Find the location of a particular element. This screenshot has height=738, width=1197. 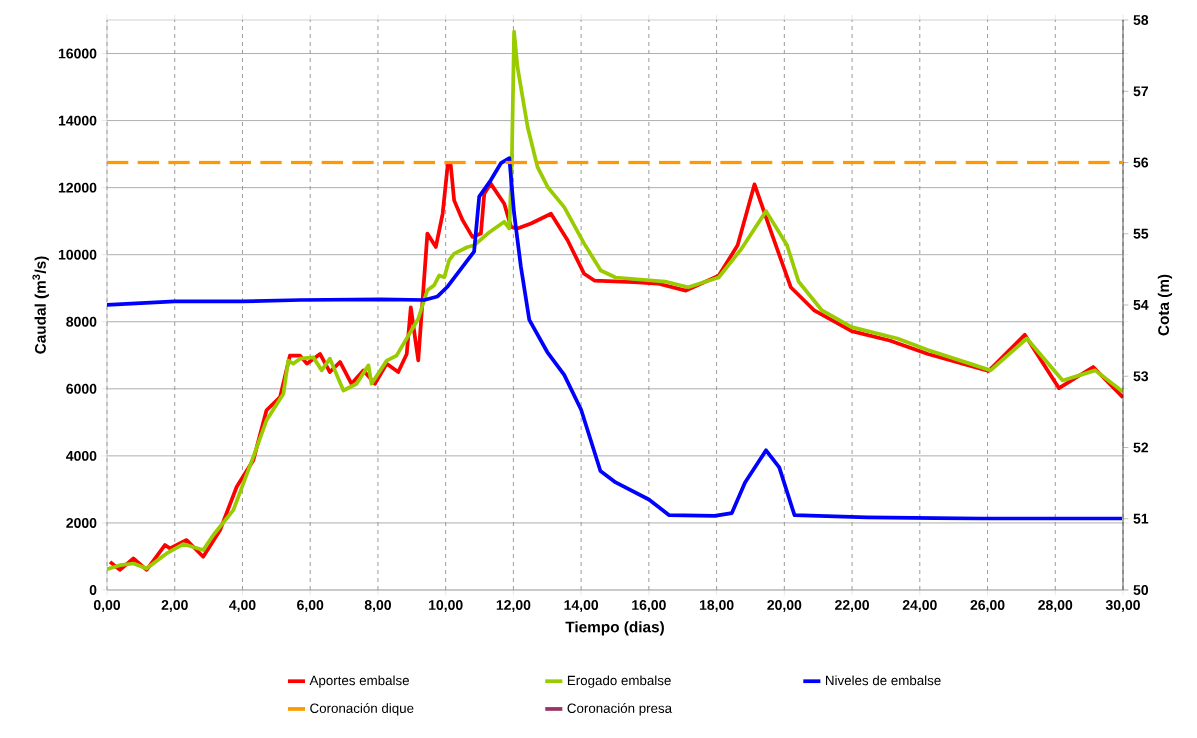

x-tick-label: 4,00 is located at coordinates (242, 606).